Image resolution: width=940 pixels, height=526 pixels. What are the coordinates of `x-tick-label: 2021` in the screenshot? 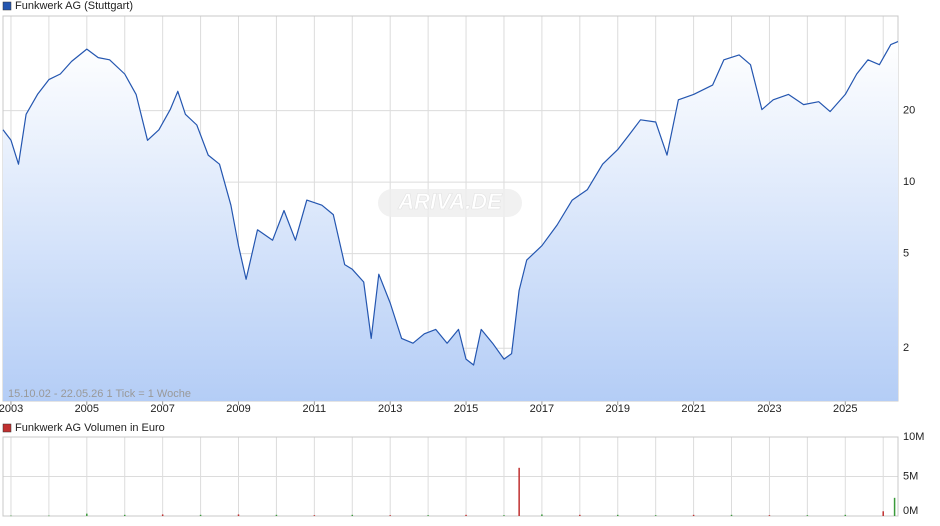 It's located at (693, 409).